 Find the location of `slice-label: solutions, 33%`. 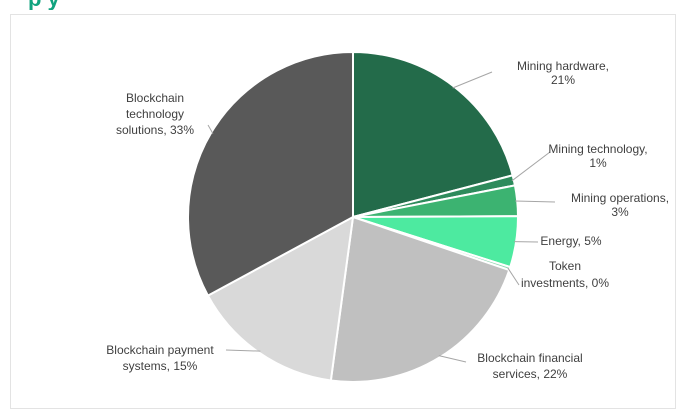

slice-label: solutions, 33% is located at coordinates (155, 130).